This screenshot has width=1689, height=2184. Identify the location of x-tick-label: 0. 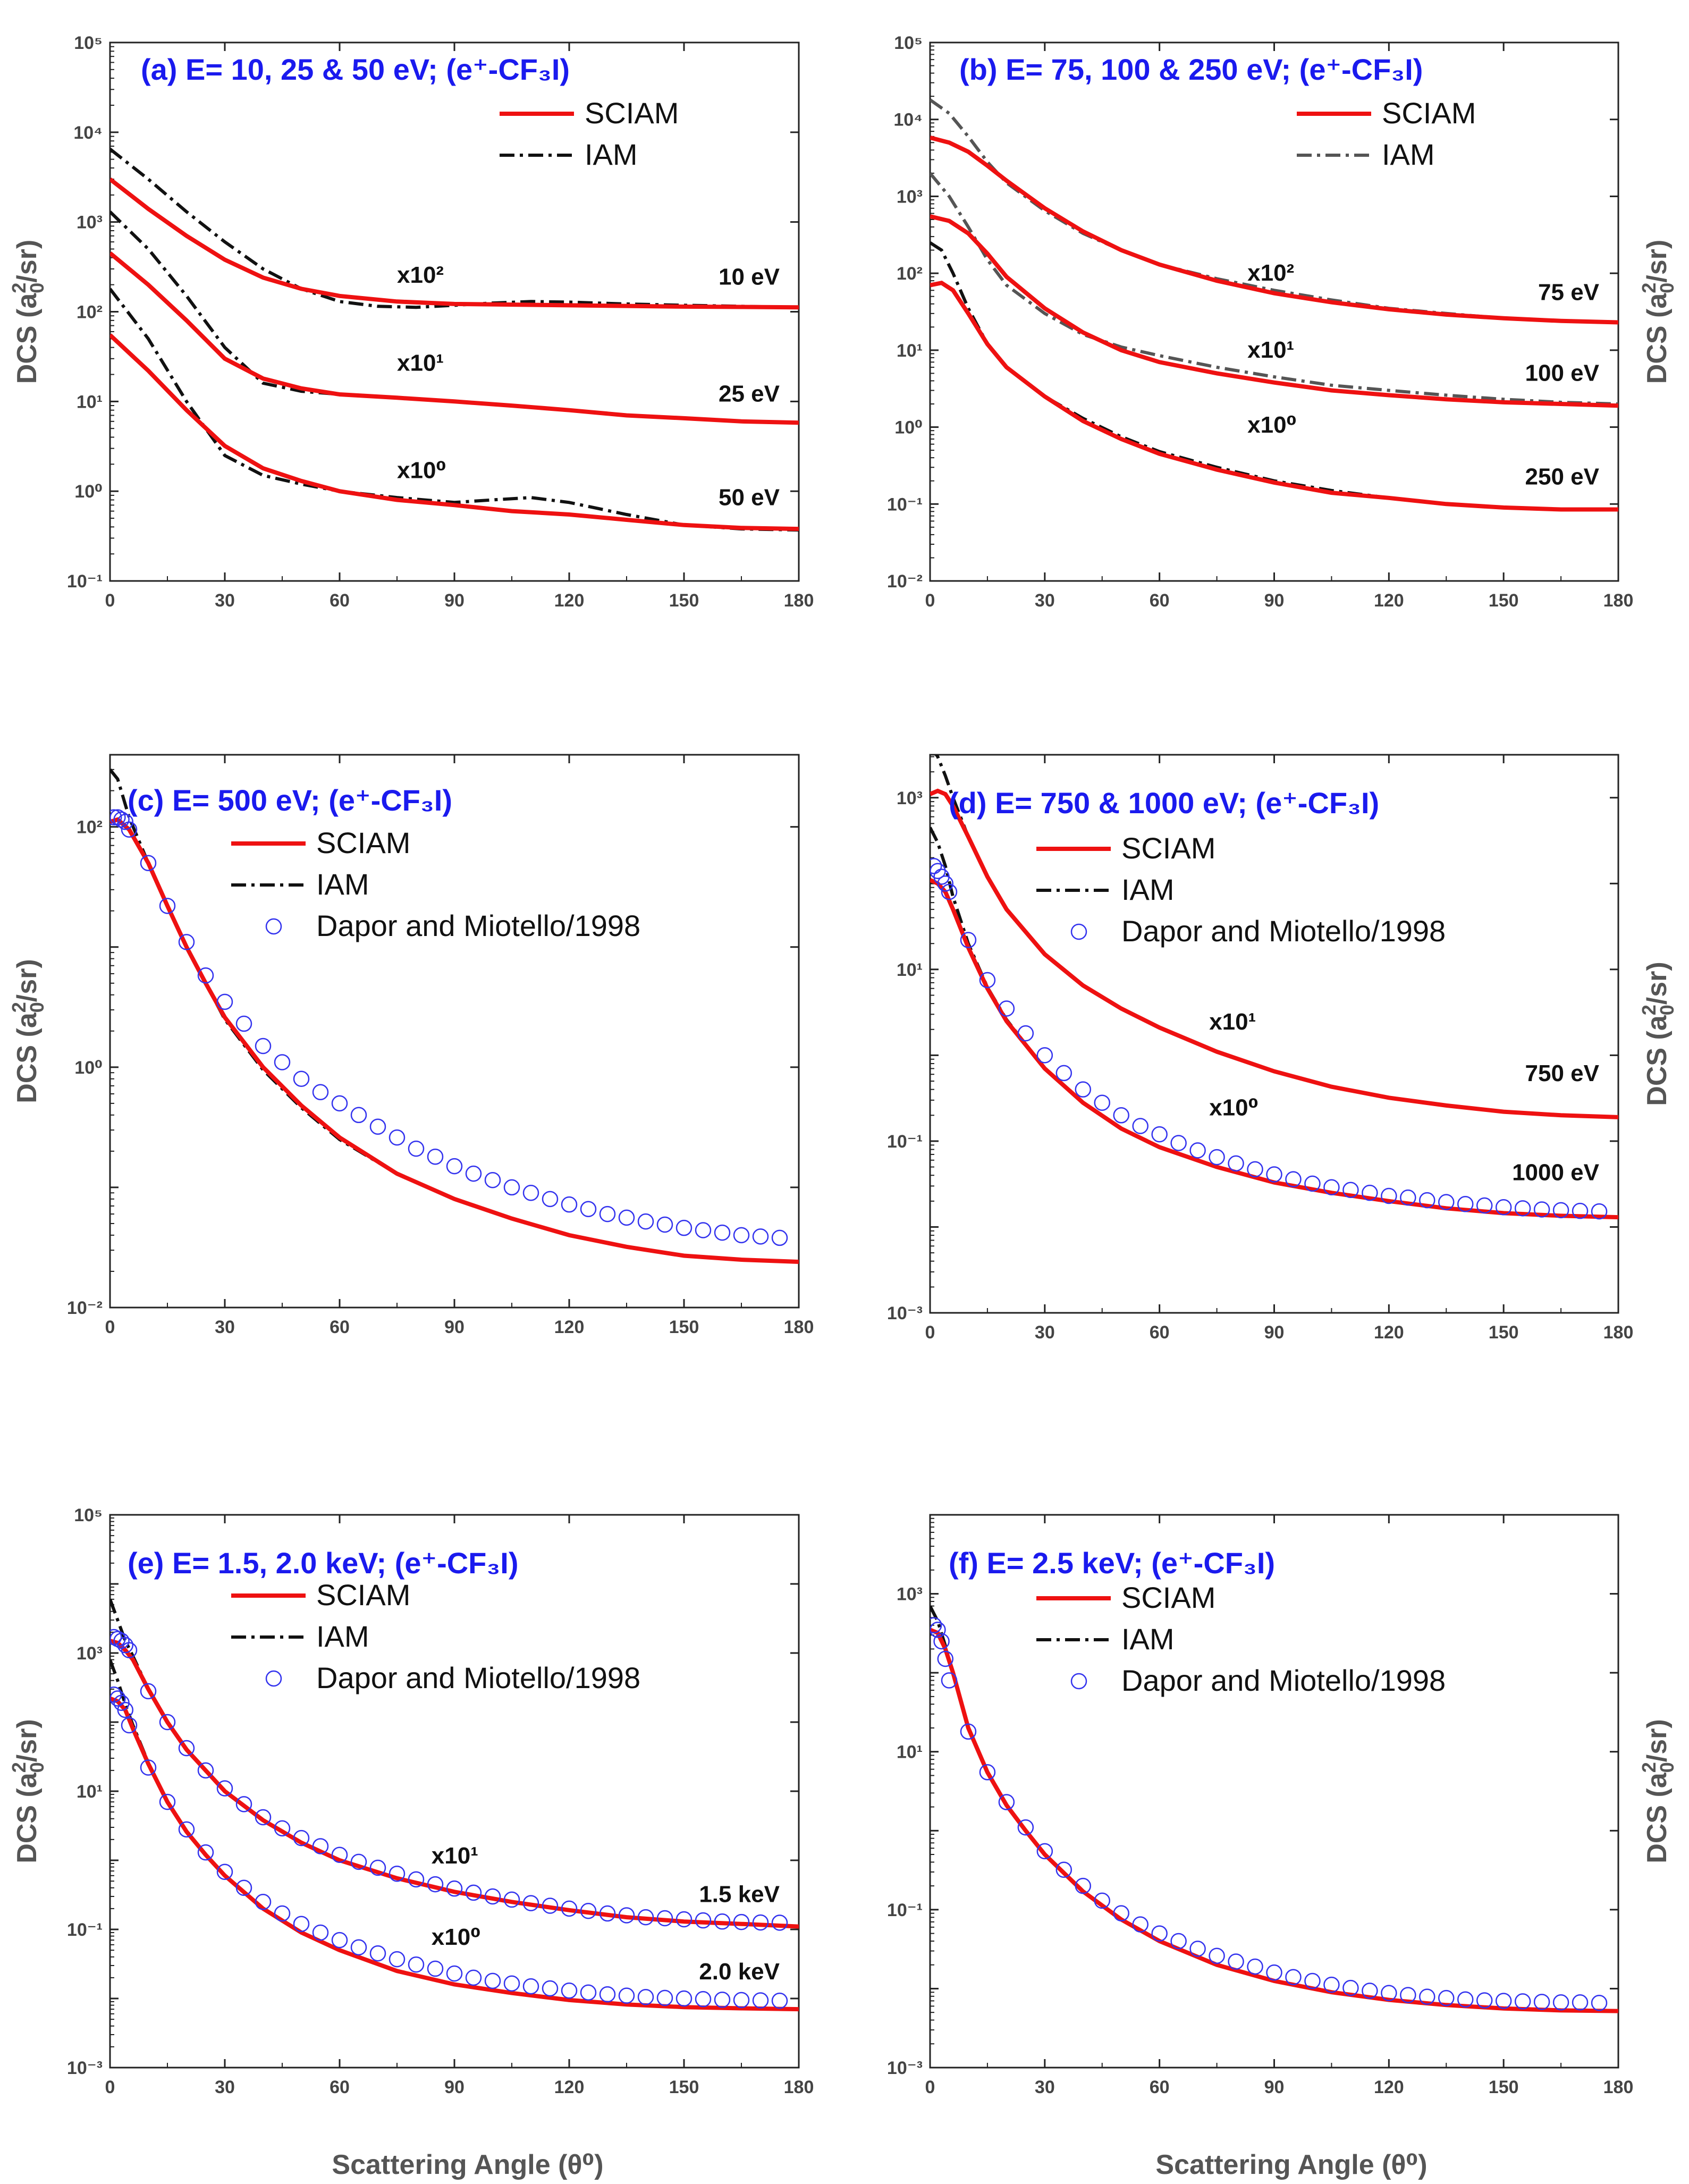
(110, 2087).